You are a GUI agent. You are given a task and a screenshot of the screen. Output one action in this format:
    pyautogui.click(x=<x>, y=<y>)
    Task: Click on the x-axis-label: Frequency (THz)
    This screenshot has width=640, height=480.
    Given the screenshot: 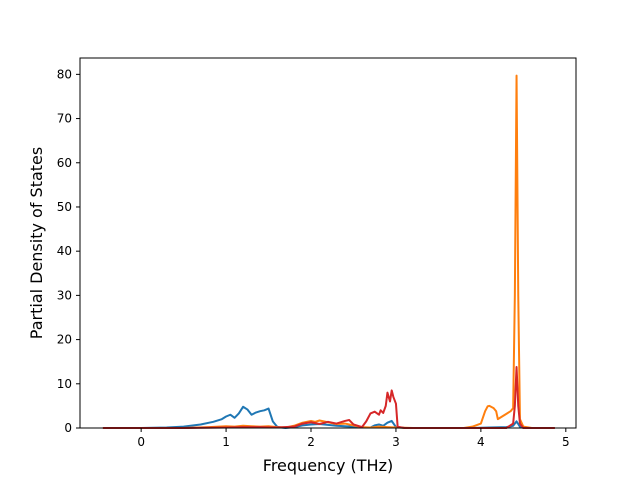 What is the action you would take?
    pyautogui.click(x=328, y=465)
    